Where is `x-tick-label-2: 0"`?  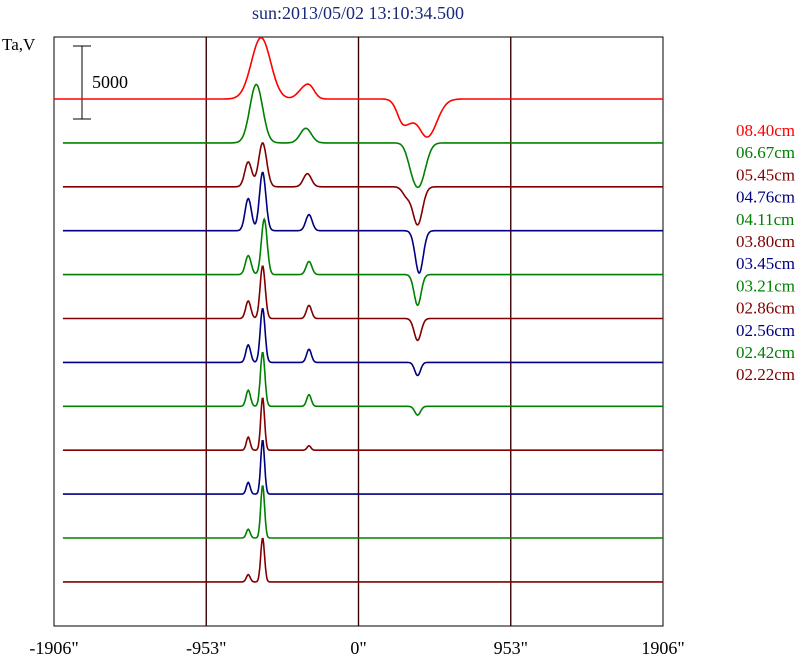
x-tick-label-2: 0" is located at coordinates (358, 648).